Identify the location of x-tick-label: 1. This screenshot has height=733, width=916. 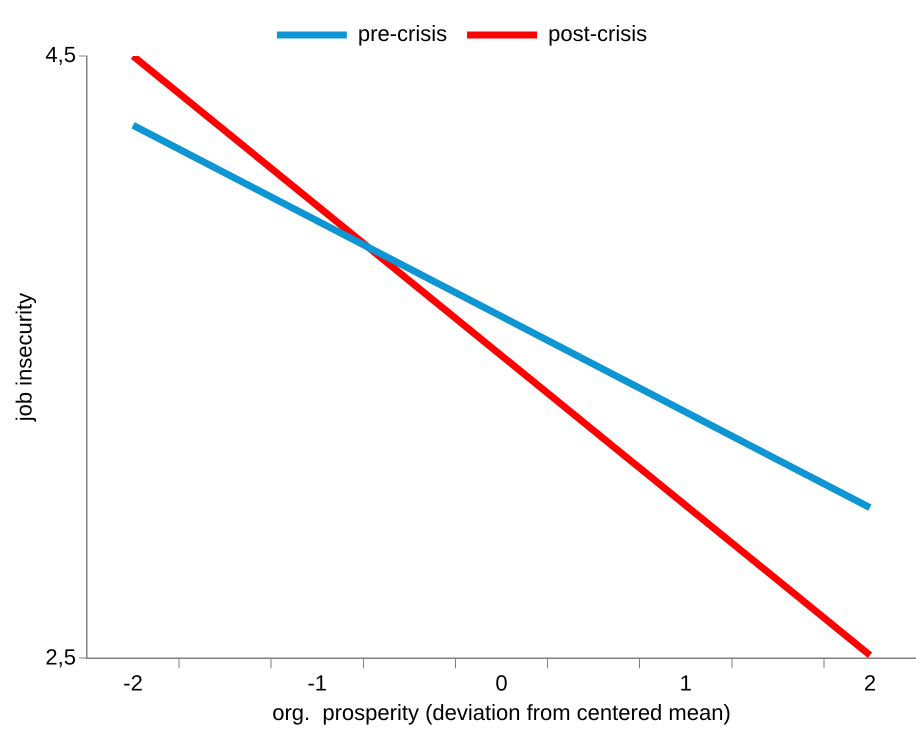
(686, 683).